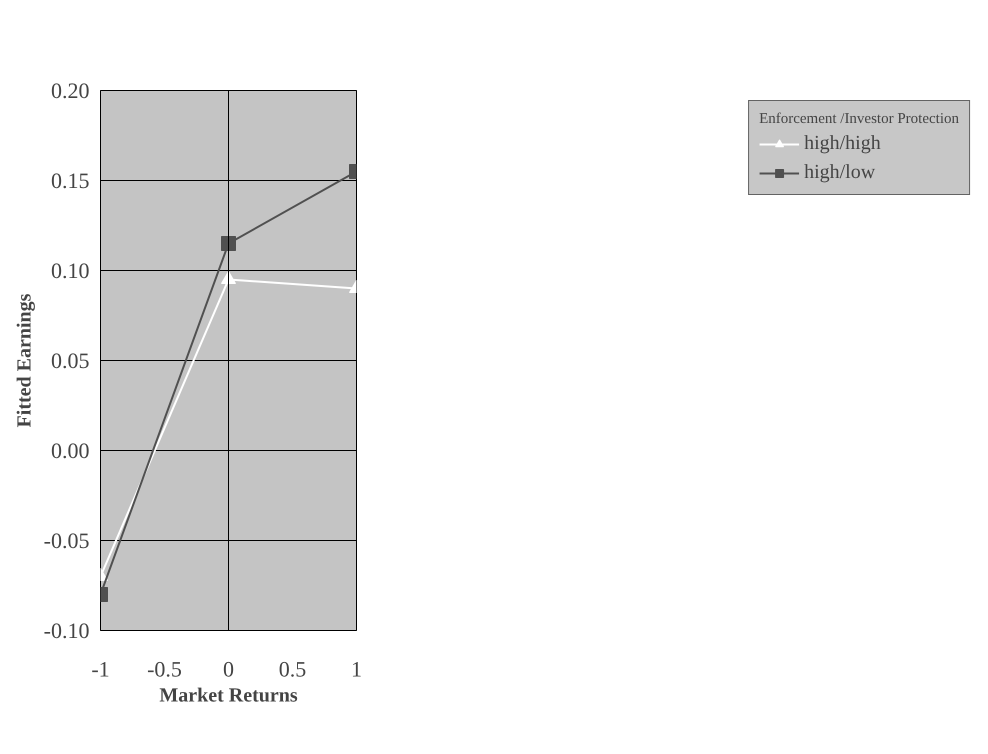  Describe the element at coordinates (70, 270) in the screenshot. I see `y-tick-label: 0.10` at that location.